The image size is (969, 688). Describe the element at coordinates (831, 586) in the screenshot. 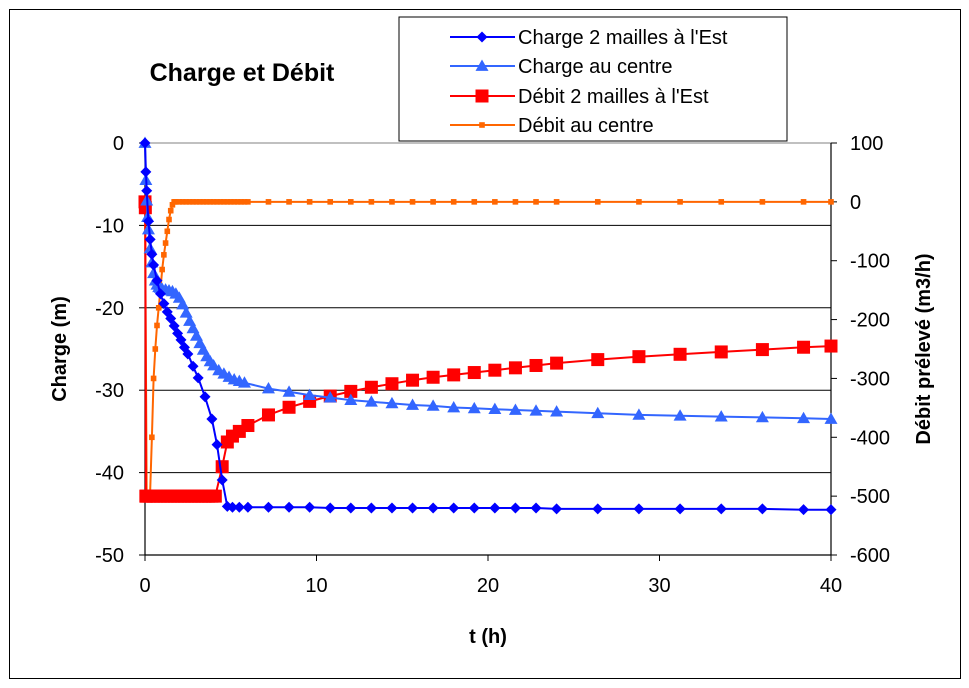

I see `x-tick-label: 40` at that location.